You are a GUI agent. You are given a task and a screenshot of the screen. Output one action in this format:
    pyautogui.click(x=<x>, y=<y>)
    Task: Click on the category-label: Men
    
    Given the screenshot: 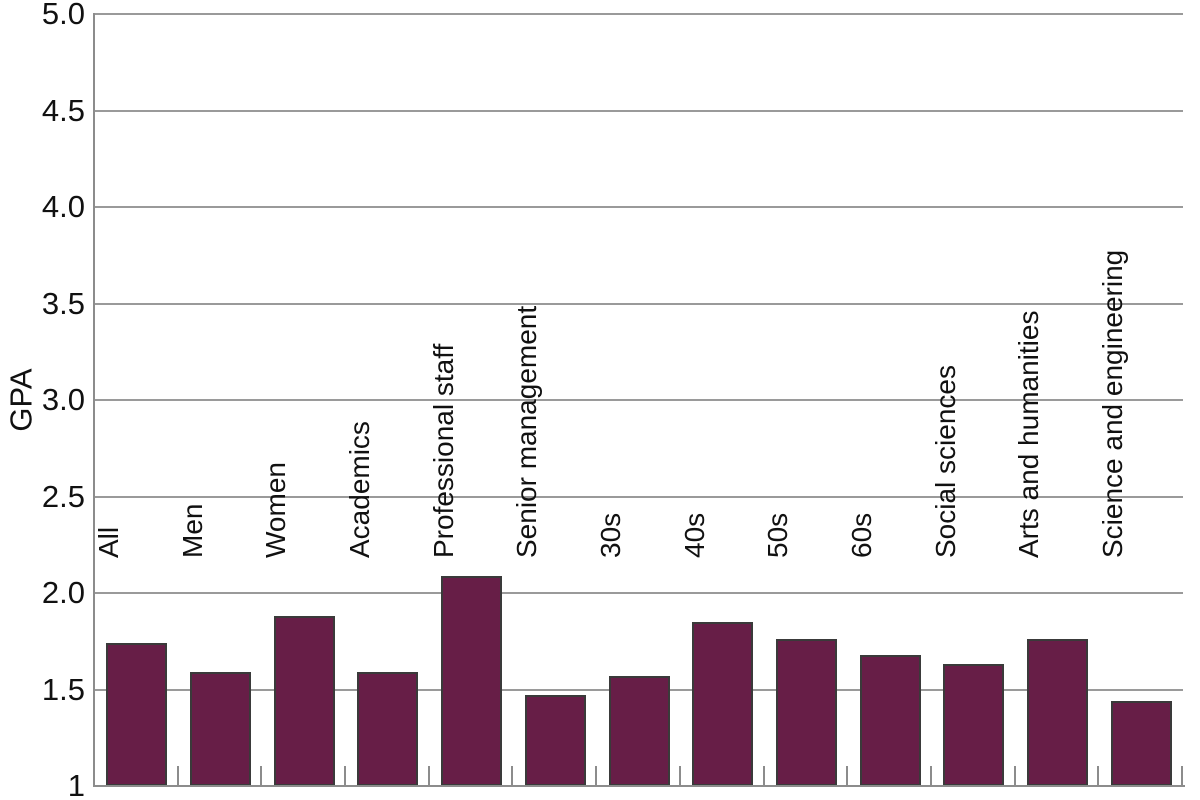 What is the action you would take?
    pyautogui.click(x=192, y=530)
    